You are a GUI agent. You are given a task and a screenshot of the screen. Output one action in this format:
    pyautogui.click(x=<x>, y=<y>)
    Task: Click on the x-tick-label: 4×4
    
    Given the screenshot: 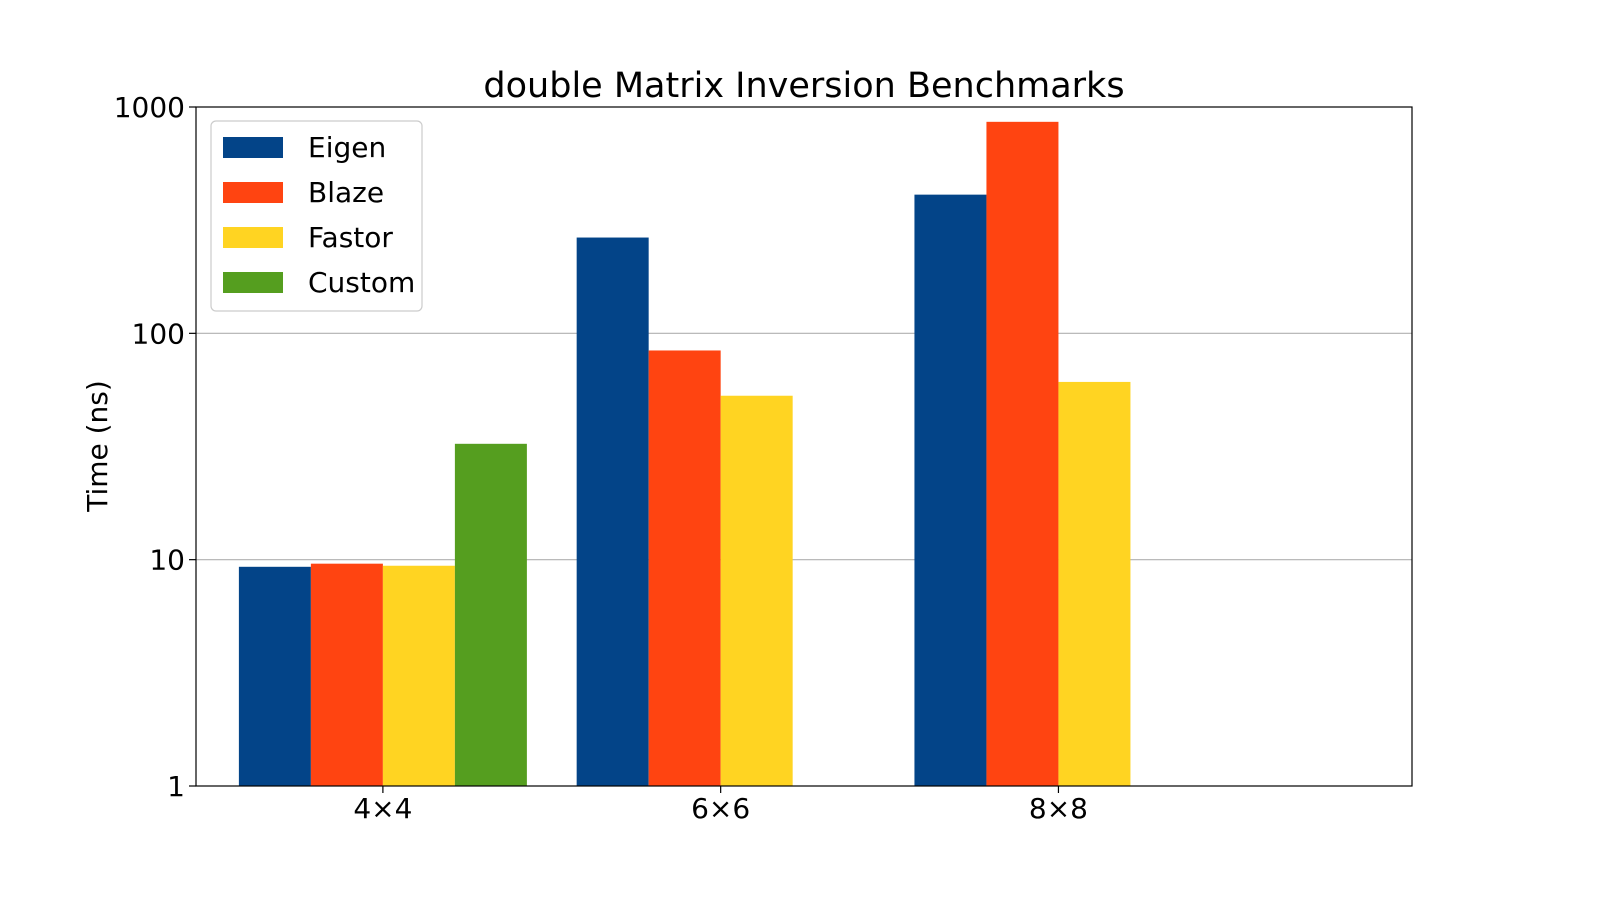 What is the action you would take?
    pyautogui.click(x=382, y=808)
    